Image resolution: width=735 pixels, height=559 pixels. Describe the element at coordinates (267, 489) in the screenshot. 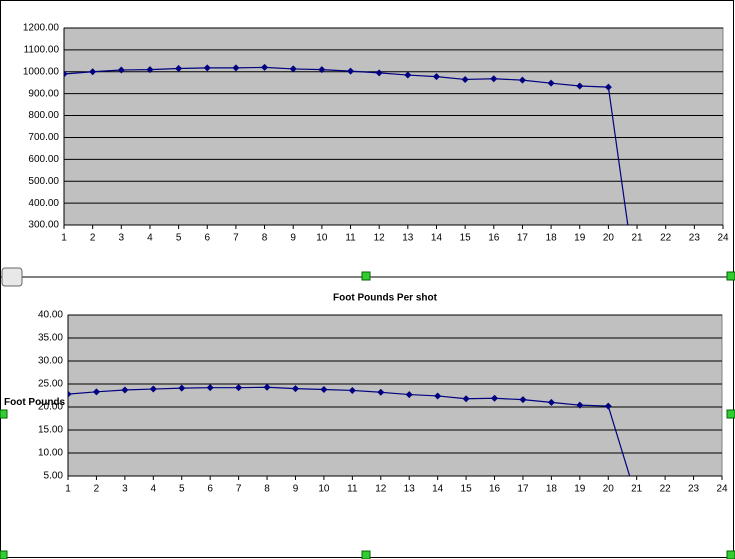

I see `x-tick-label: 8` at that location.